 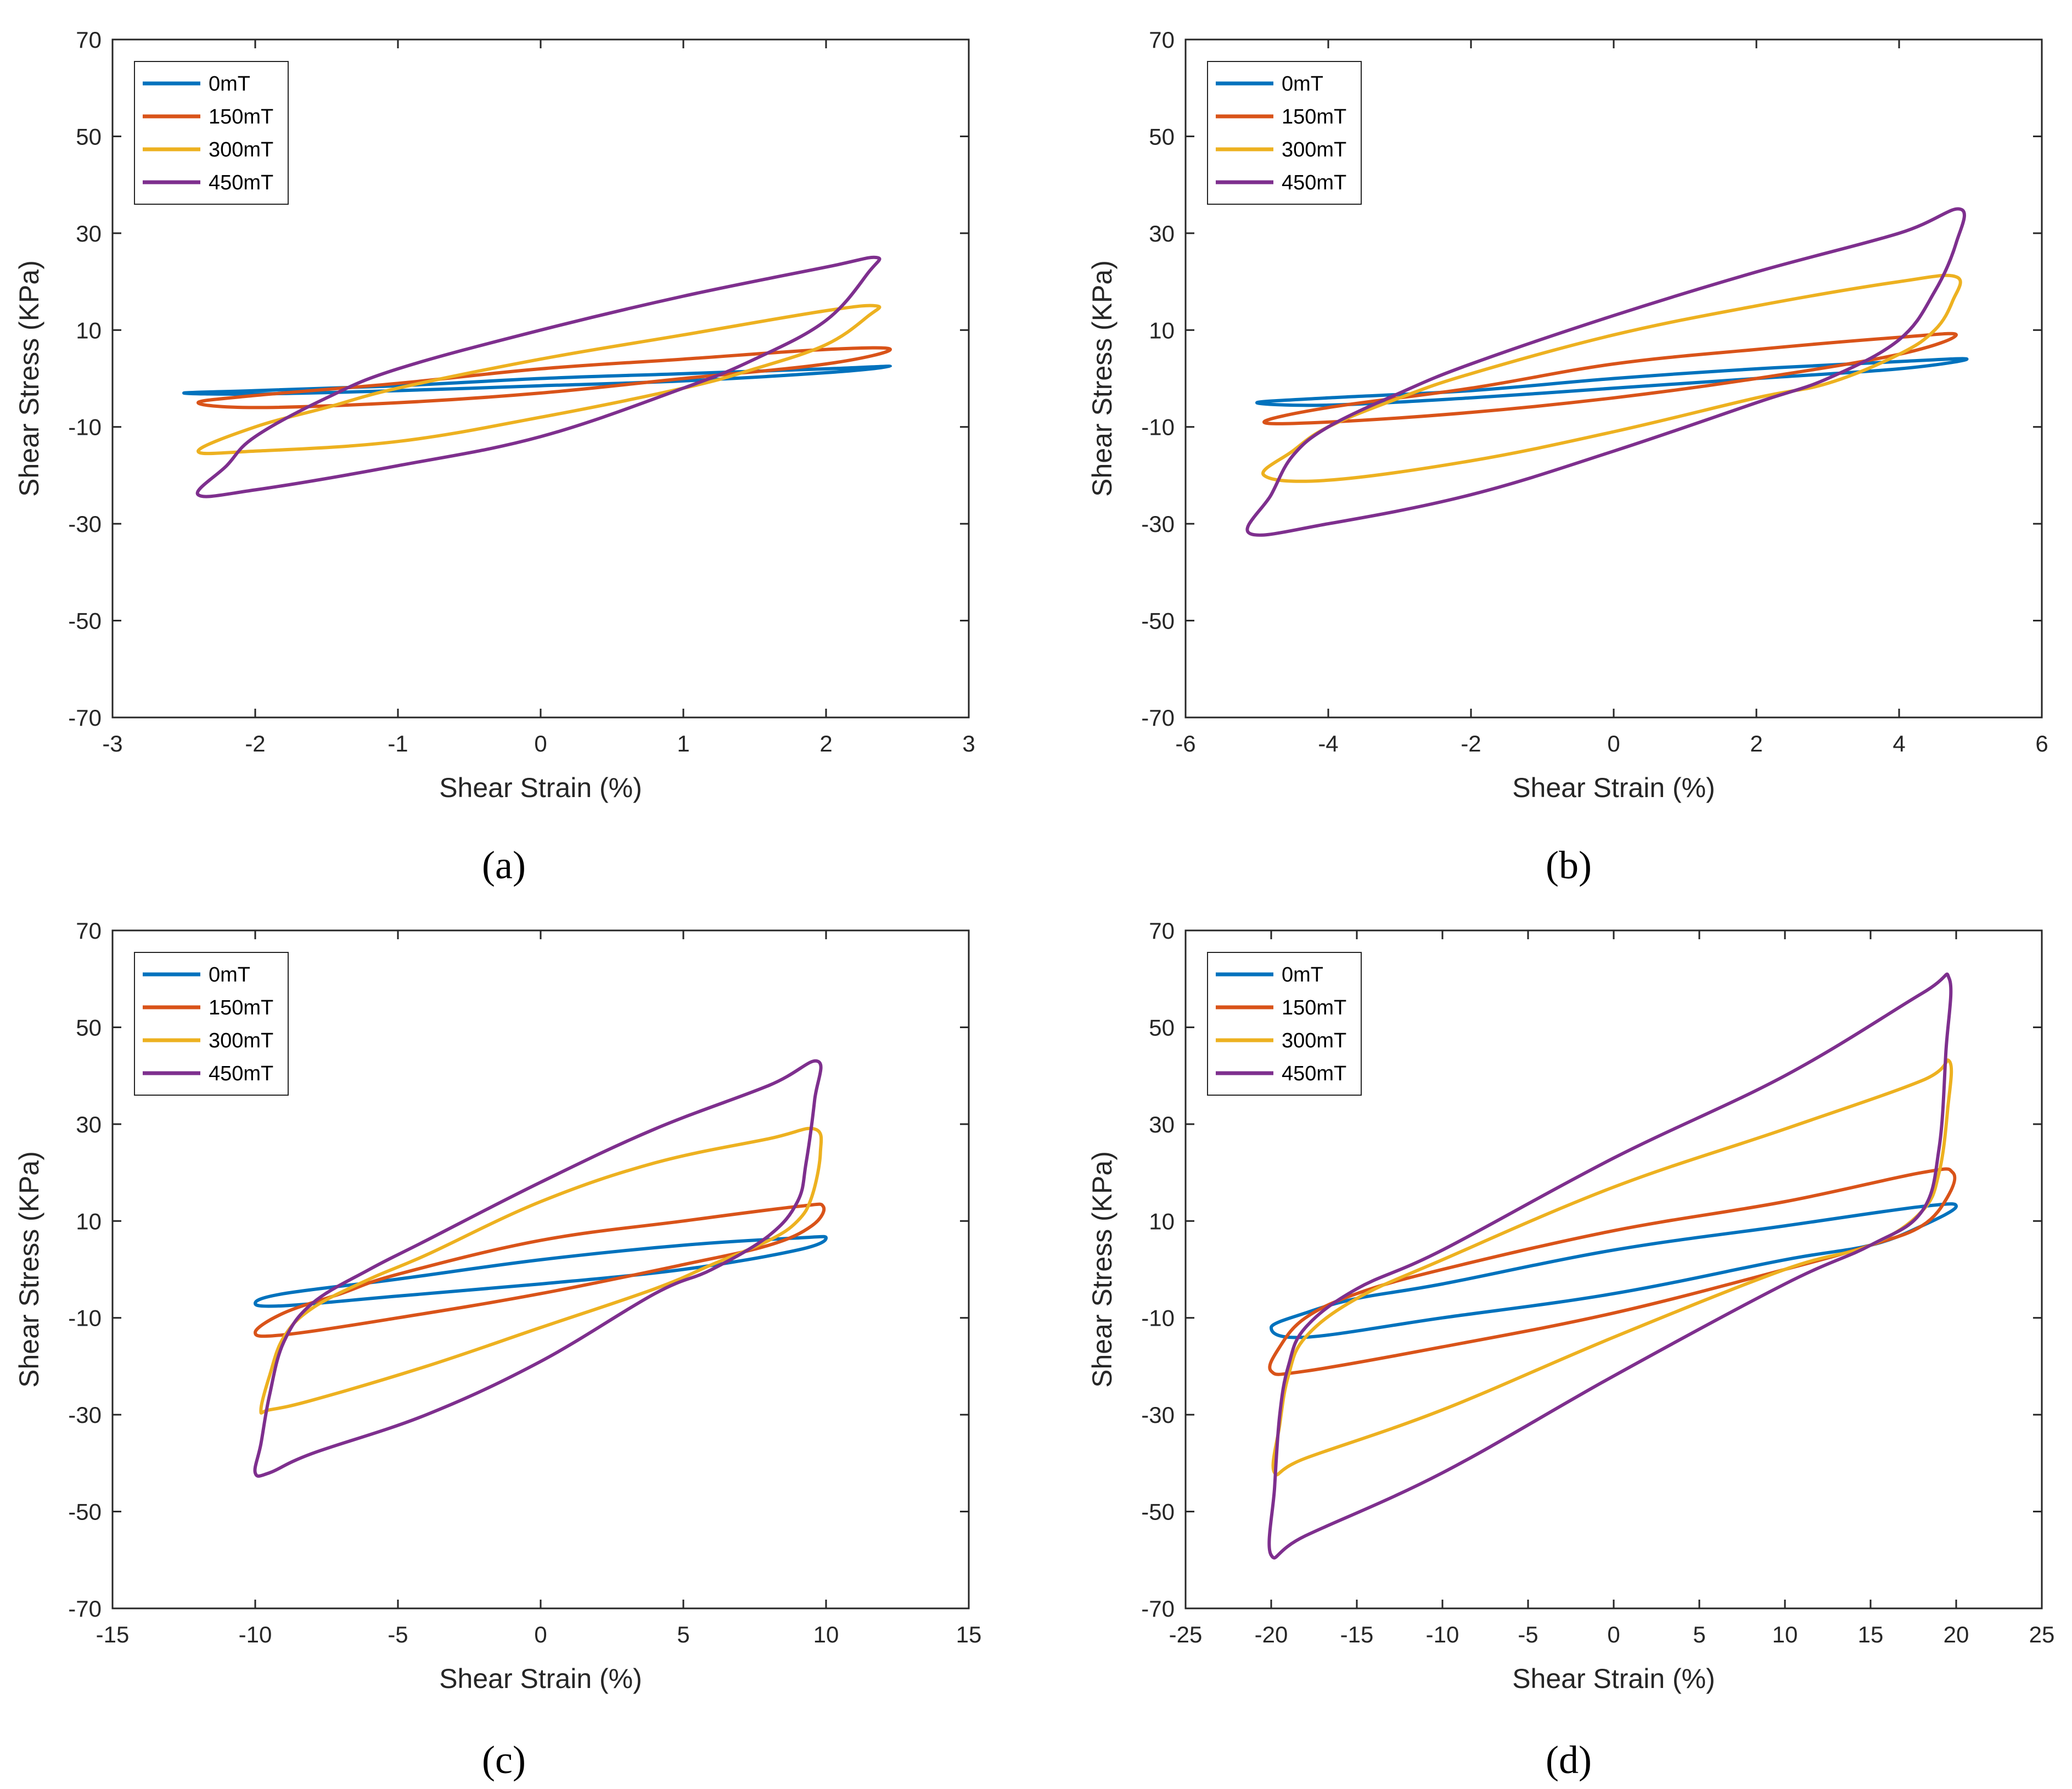 I want to click on panel-caption: (a), so click(x=504, y=865).